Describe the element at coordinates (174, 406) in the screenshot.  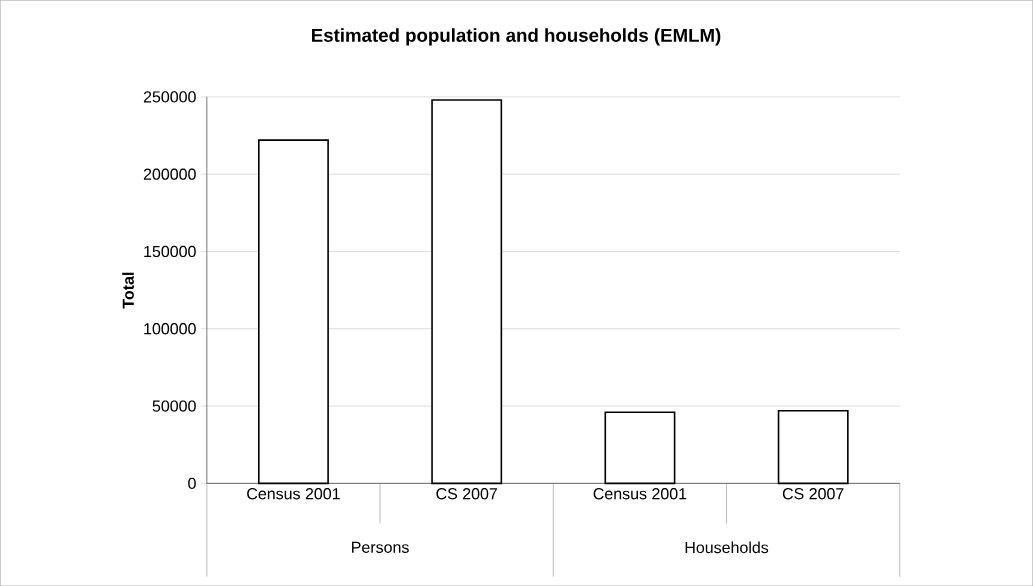
I see `y-tick-label: 50000` at that location.